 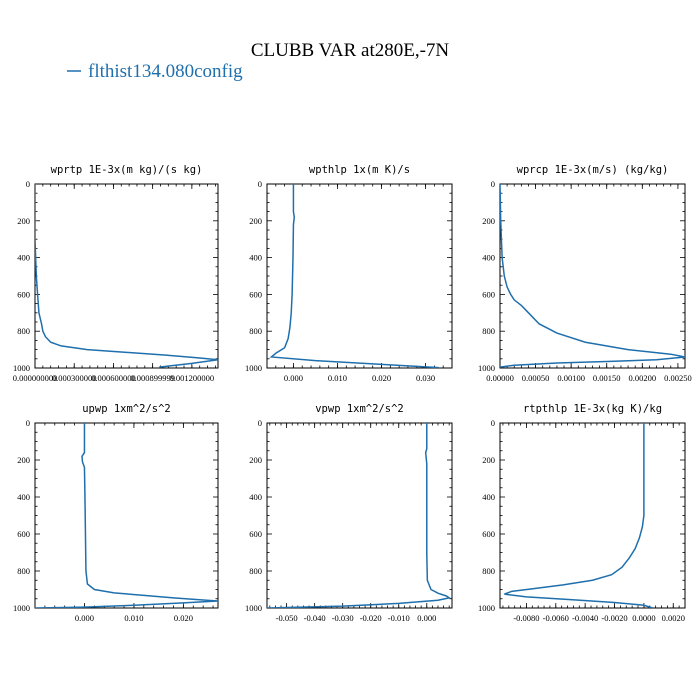 I want to click on x-tick-label: -0.030, so click(x=343, y=618).